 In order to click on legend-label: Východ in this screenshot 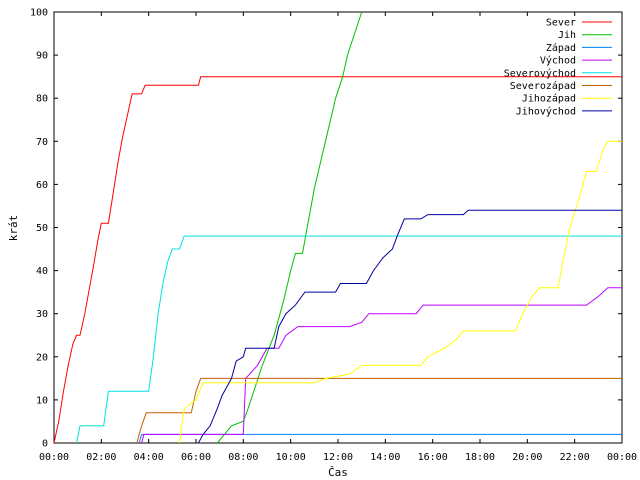, I will do `click(558, 61)`.